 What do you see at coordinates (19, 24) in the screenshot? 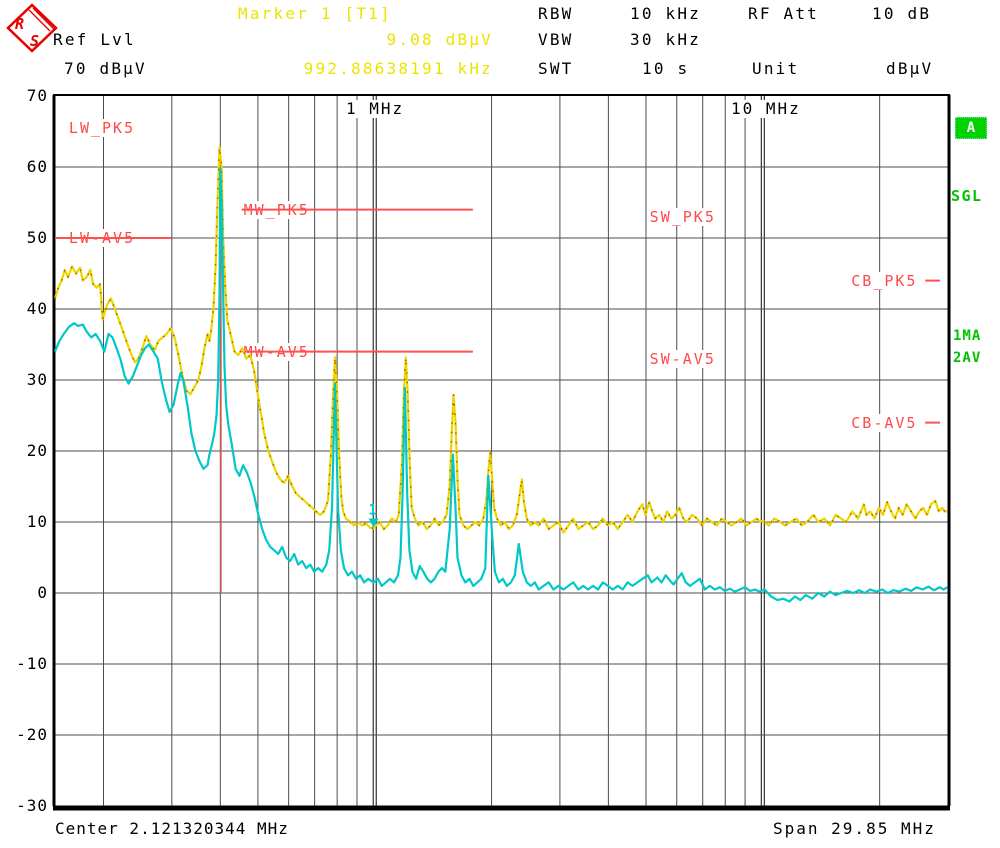
I see `rs-logo-letter-r: R` at bounding box center [19, 24].